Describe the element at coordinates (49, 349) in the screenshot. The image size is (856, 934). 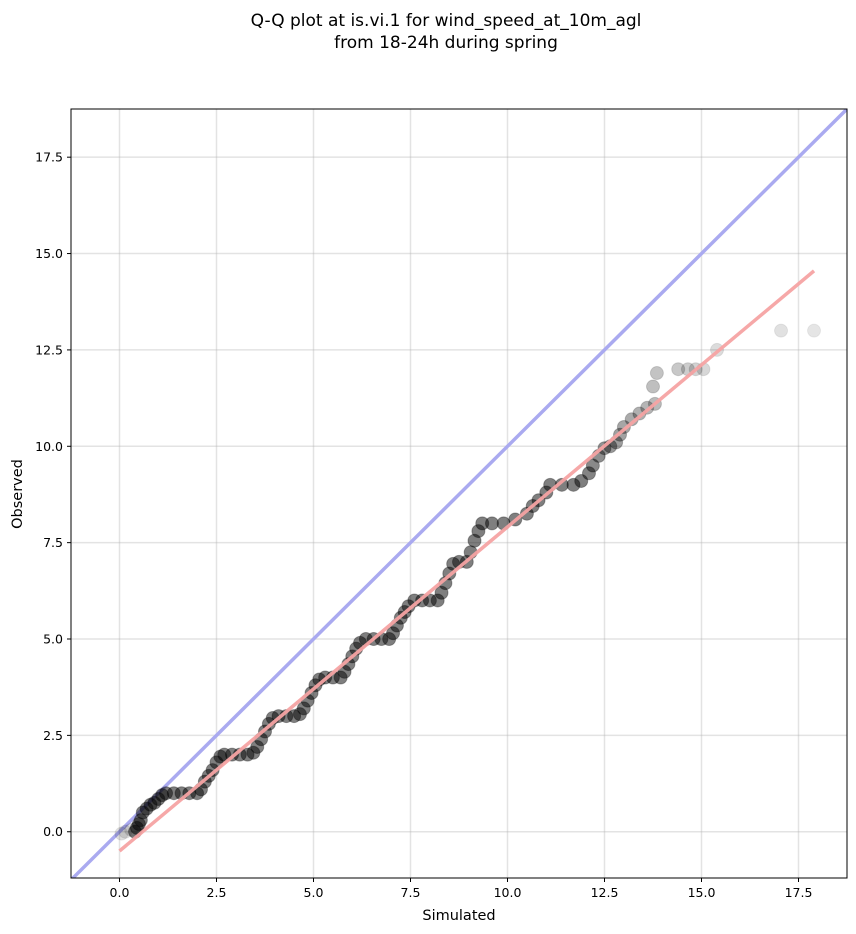
I see `y-tick-label: 12.5` at that location.